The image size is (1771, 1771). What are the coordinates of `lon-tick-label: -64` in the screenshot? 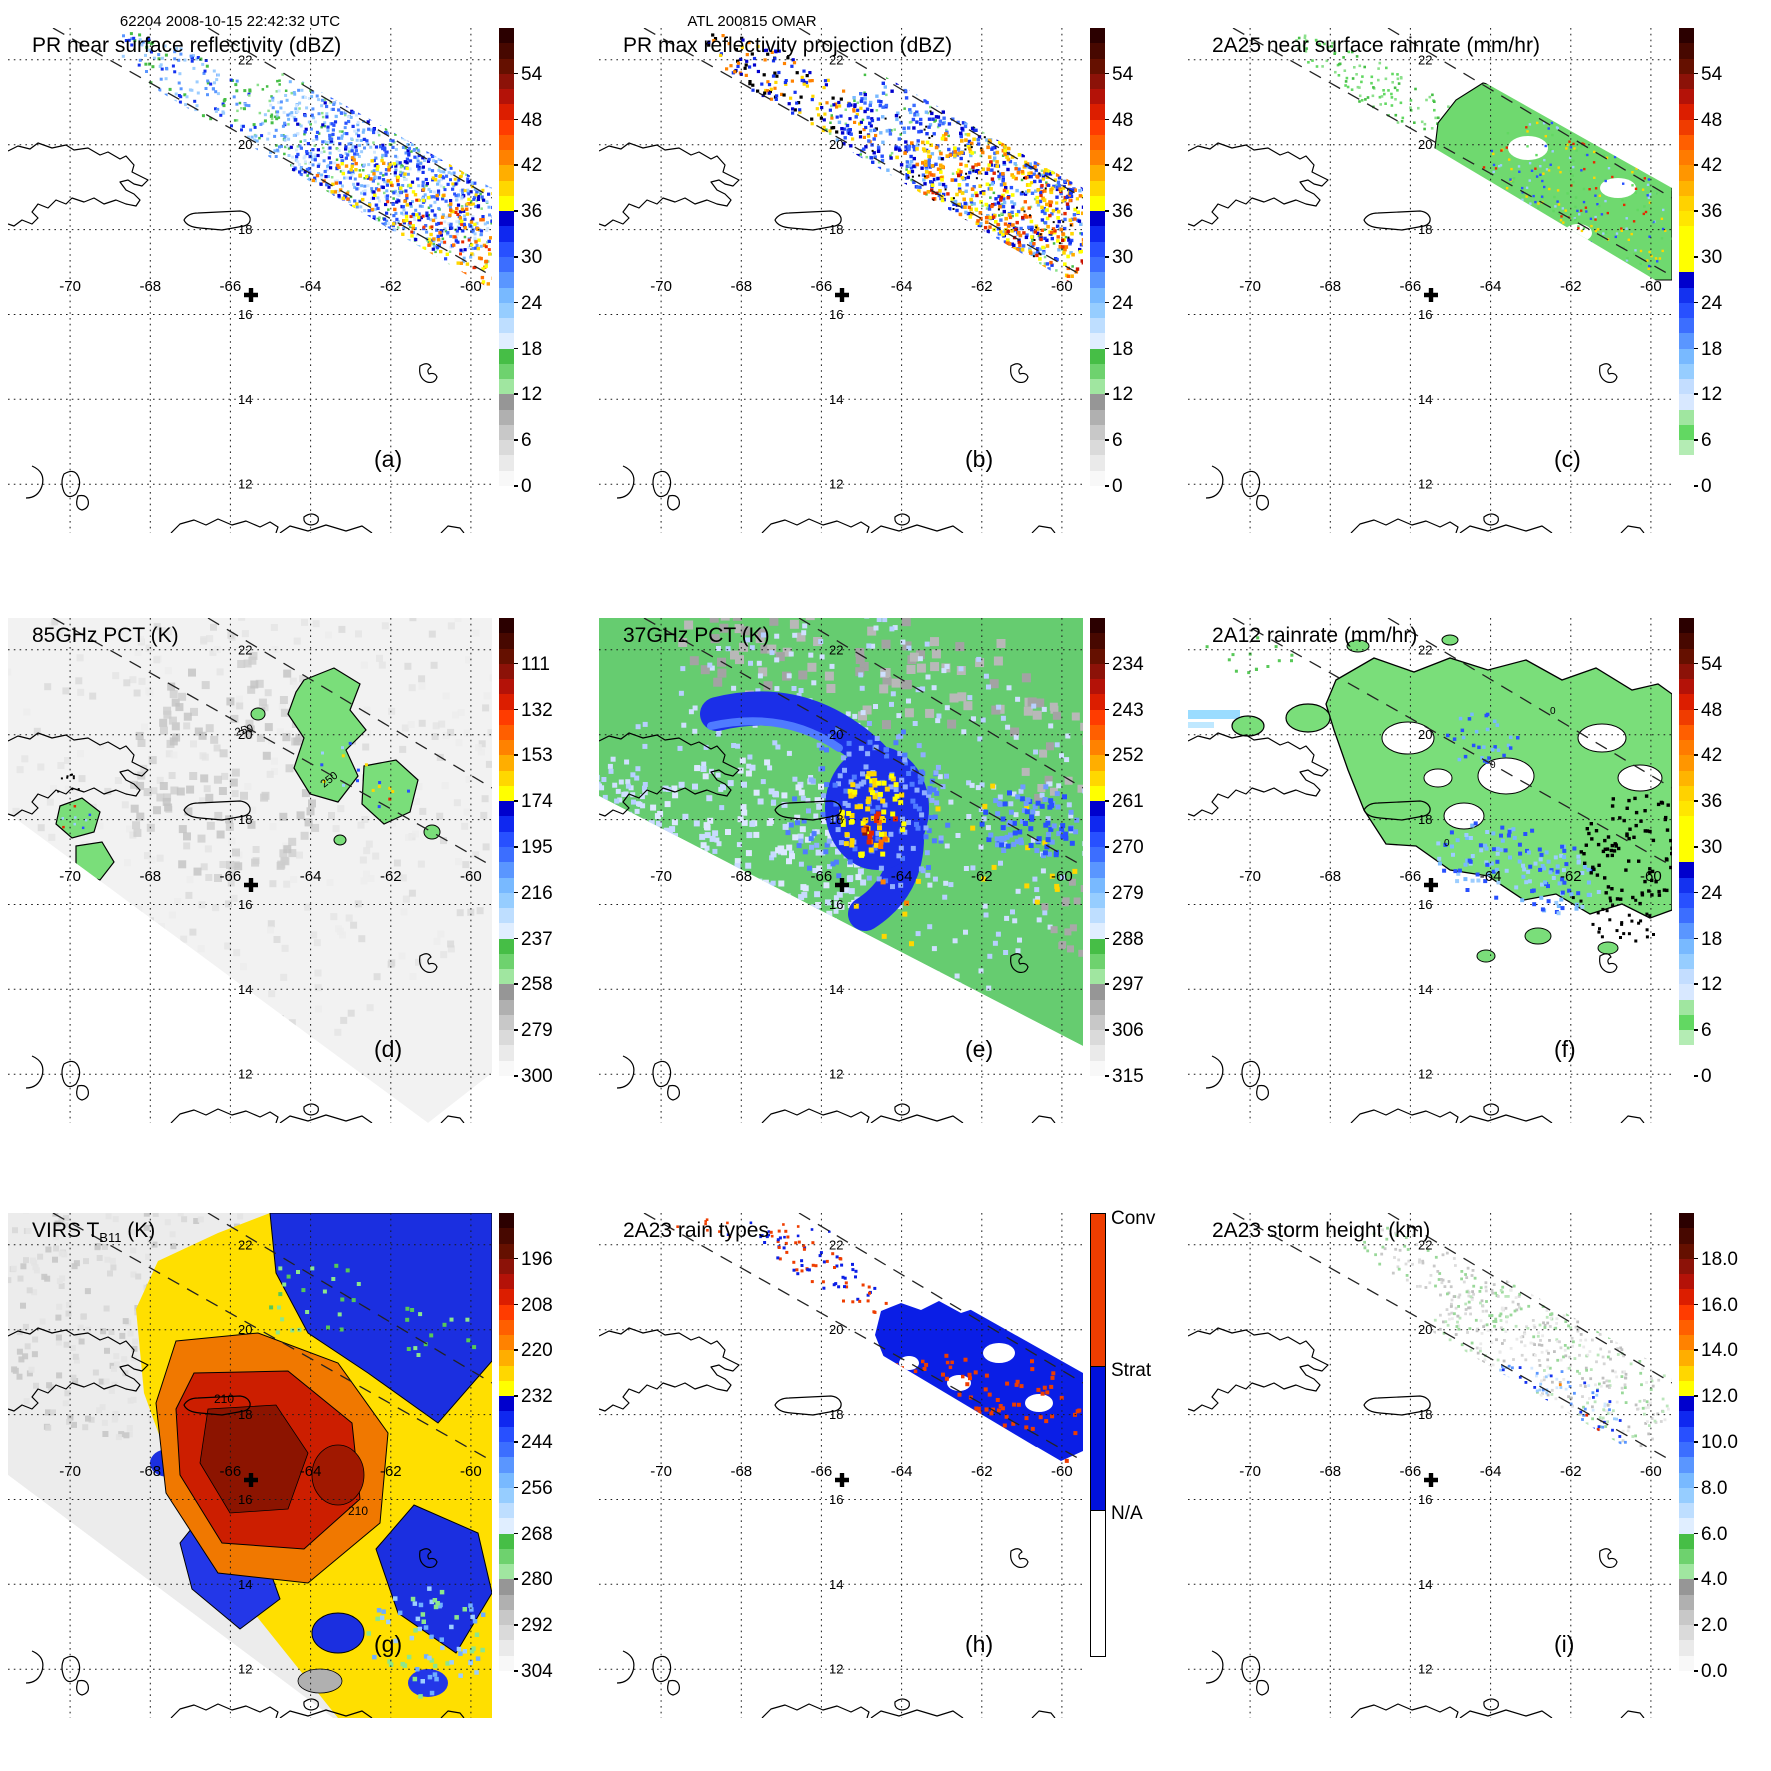 It's located at (311, 286).